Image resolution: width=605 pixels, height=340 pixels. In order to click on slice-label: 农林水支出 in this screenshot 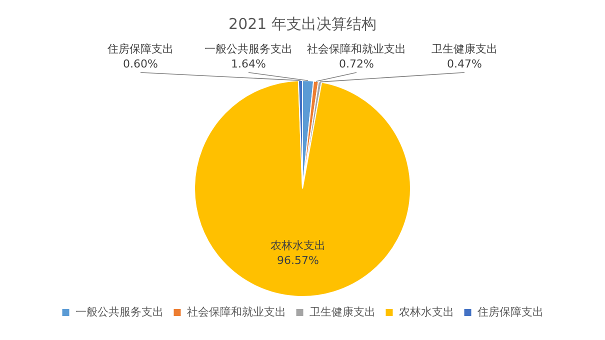, I will do `click(298, 245)`.